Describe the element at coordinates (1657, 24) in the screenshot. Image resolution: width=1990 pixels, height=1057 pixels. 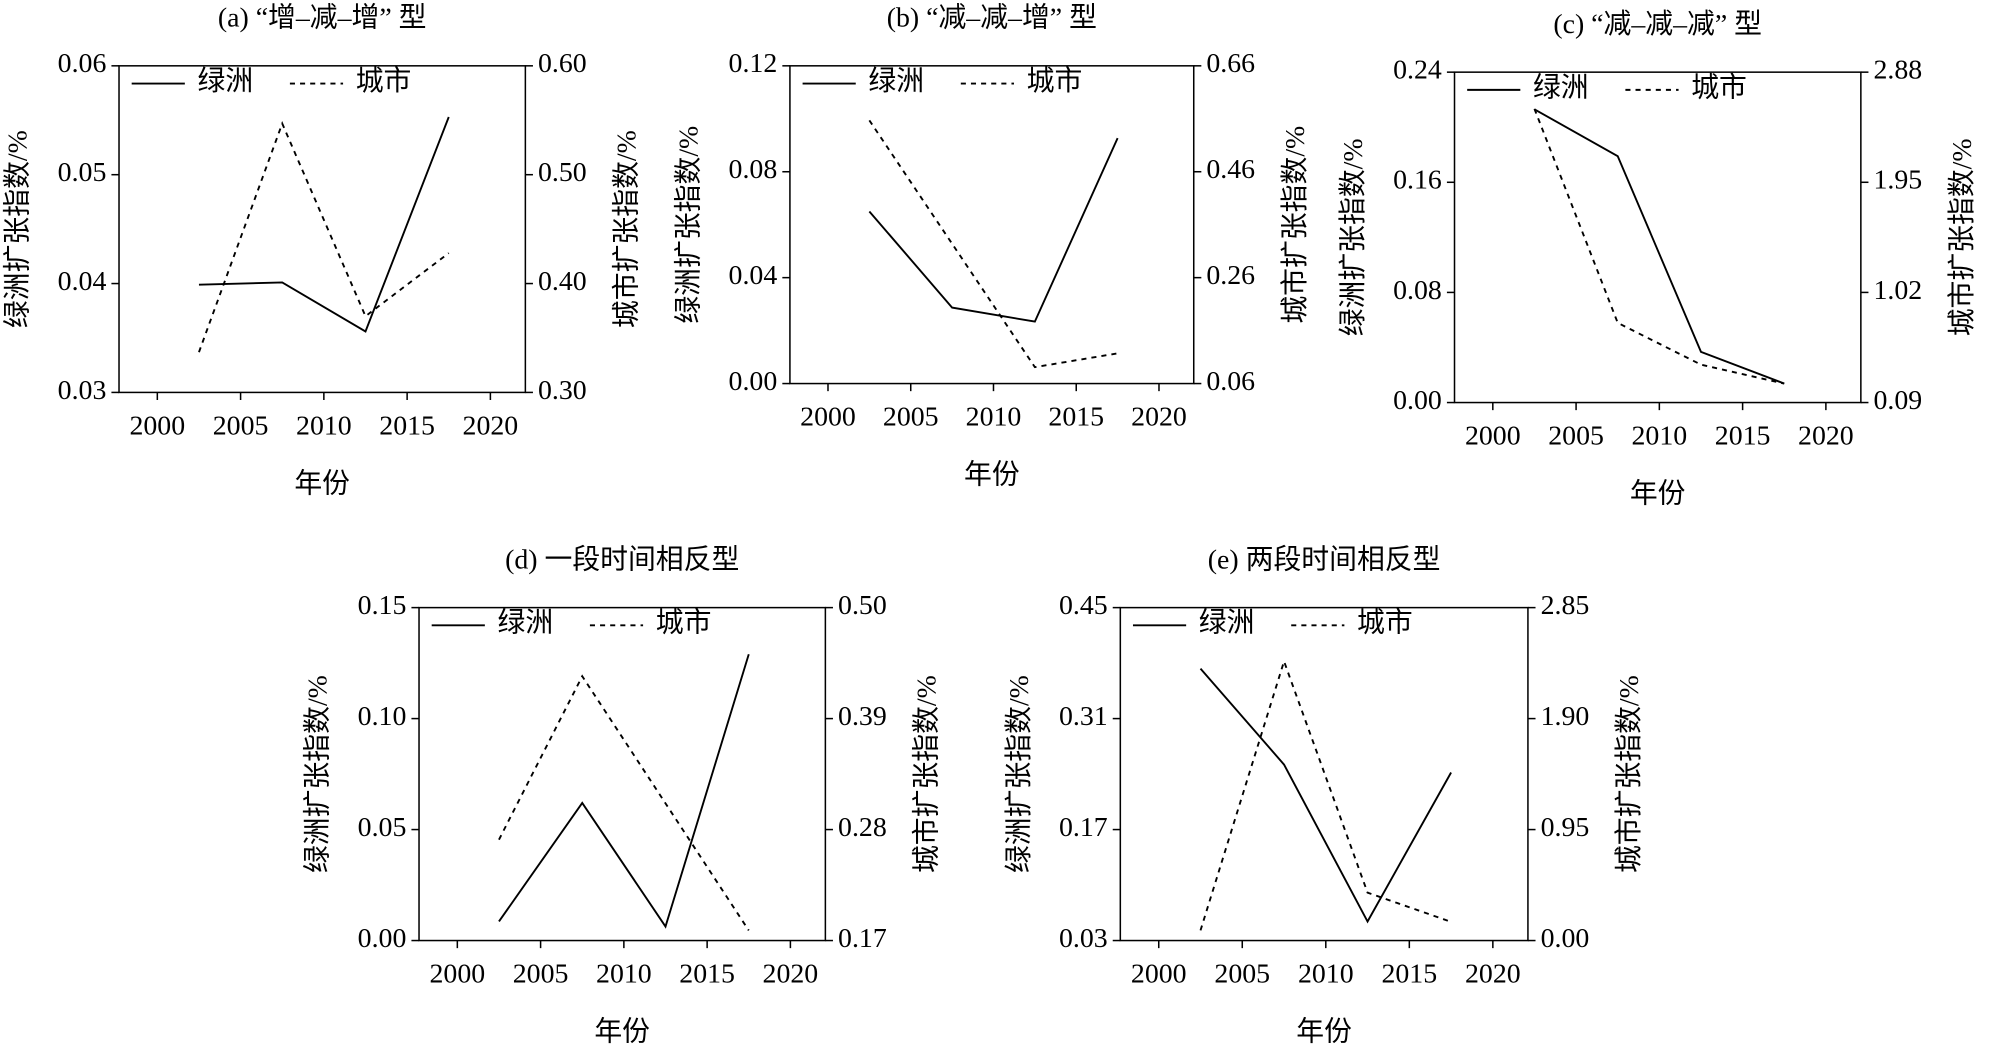
I see `chart-title: (c) “减–减–减” 型` at that location.